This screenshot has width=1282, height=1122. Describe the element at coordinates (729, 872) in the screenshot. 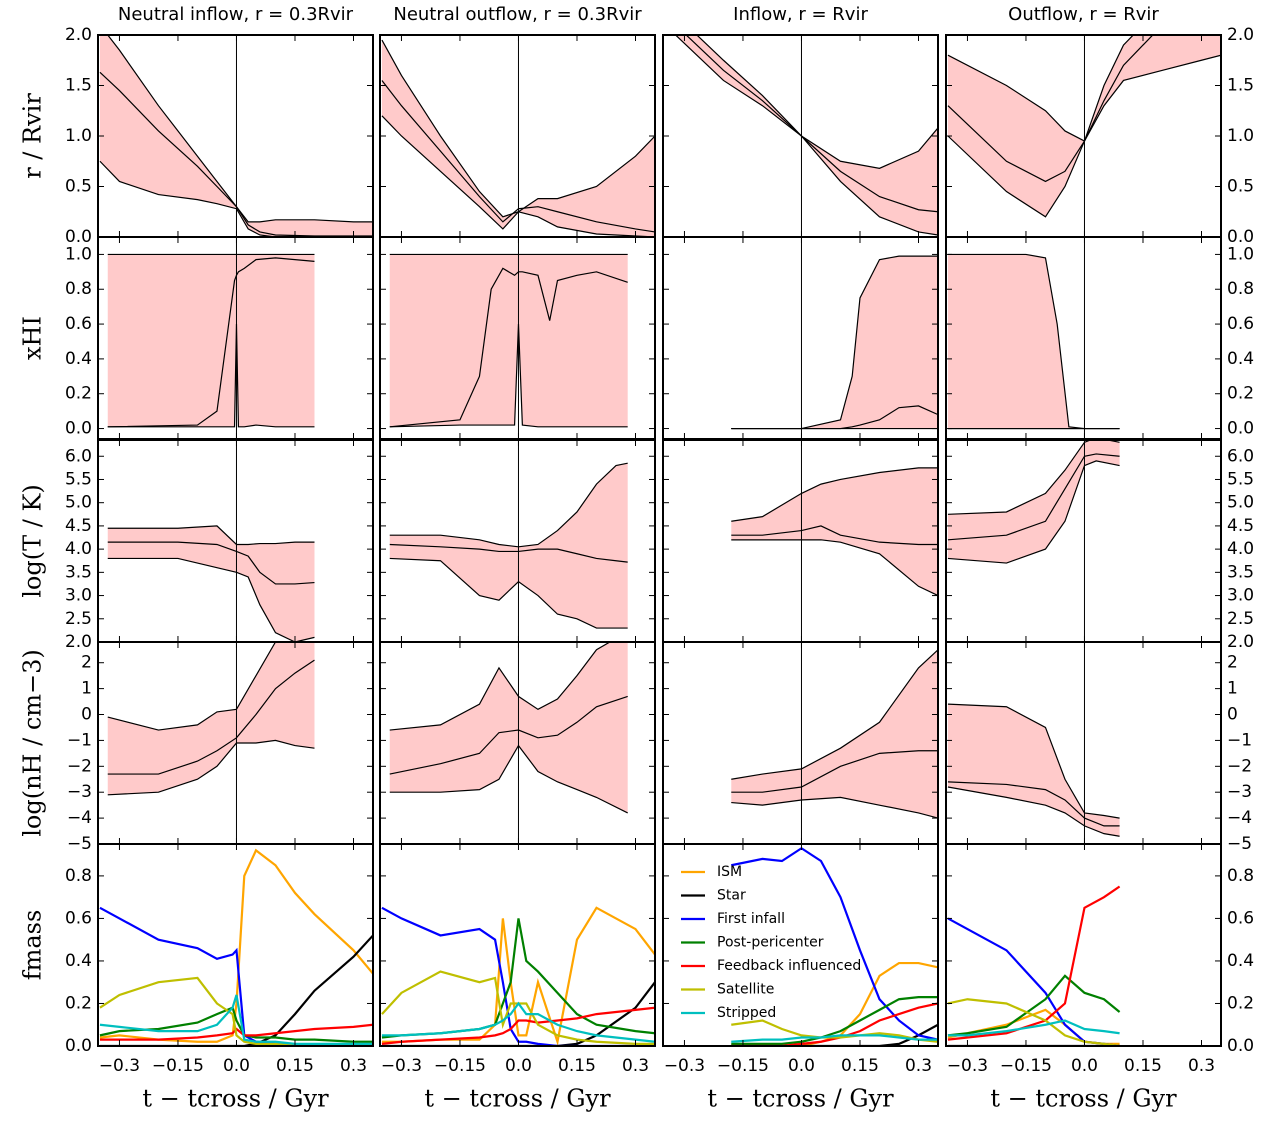

I see `legend-label: ISM` at that location.